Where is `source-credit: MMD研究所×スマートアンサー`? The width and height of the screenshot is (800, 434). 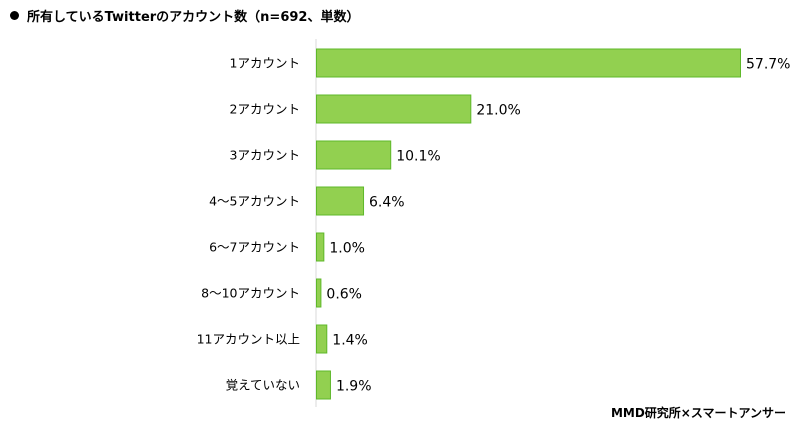 source-credit: MMD研究所×スマートアンサー is located at coordinates (698, 413).